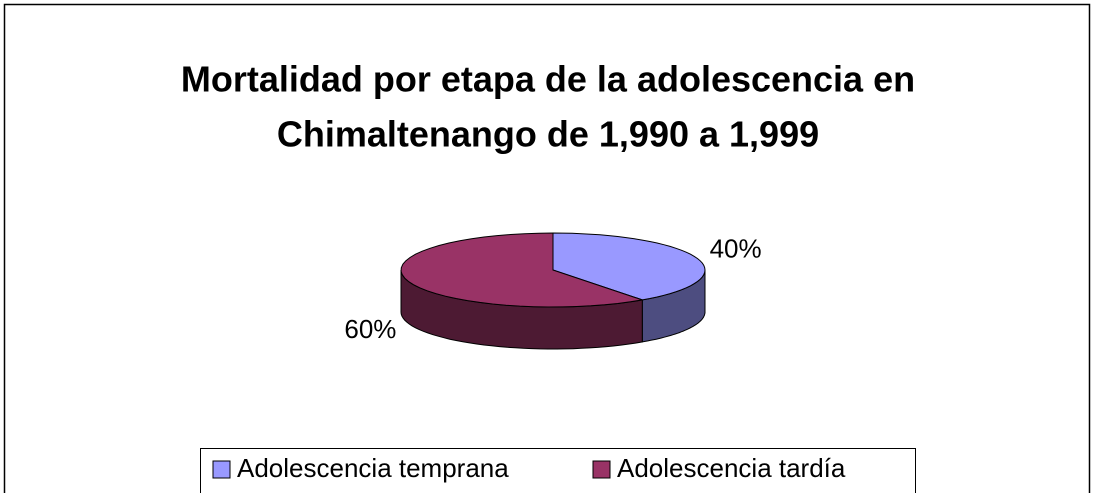 The image size is (1094, 493). Describe the element at coordinates (731, 468) in the screenshot. I see `legend-label: Adolescencia tardía` at that location.